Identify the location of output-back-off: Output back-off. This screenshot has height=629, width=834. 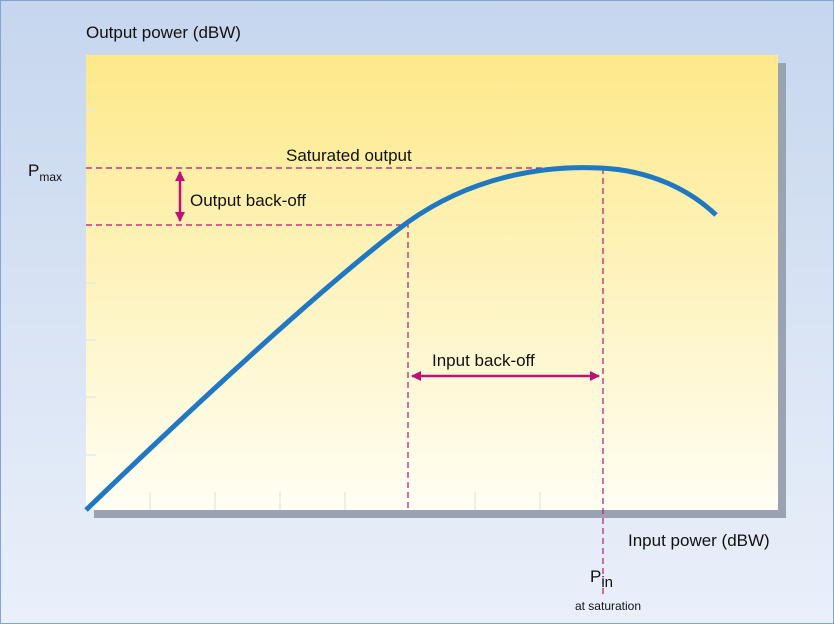
(248, 200).